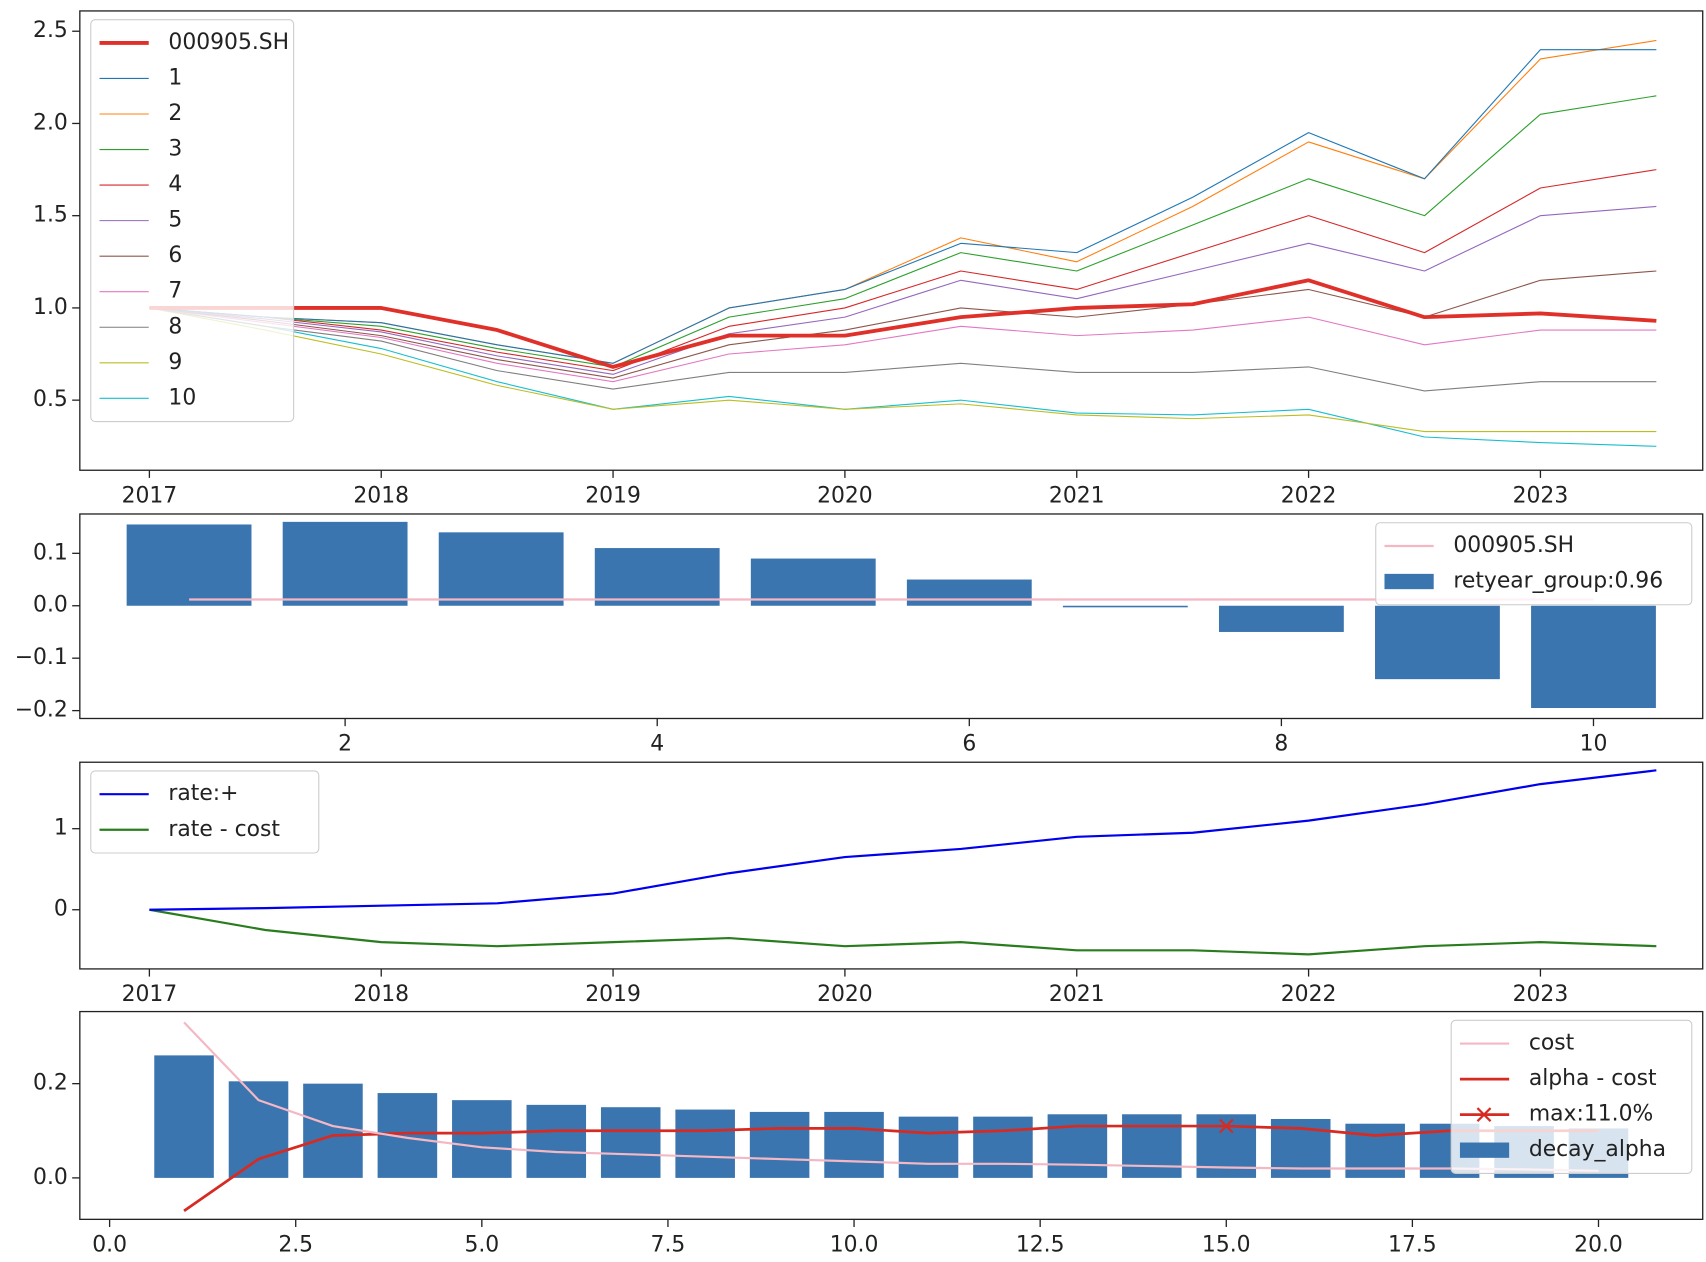 Image resolution: width=1706 pixels, height=1262 pixels. I want to click on x-tick-label: 2, so click(345, 744).